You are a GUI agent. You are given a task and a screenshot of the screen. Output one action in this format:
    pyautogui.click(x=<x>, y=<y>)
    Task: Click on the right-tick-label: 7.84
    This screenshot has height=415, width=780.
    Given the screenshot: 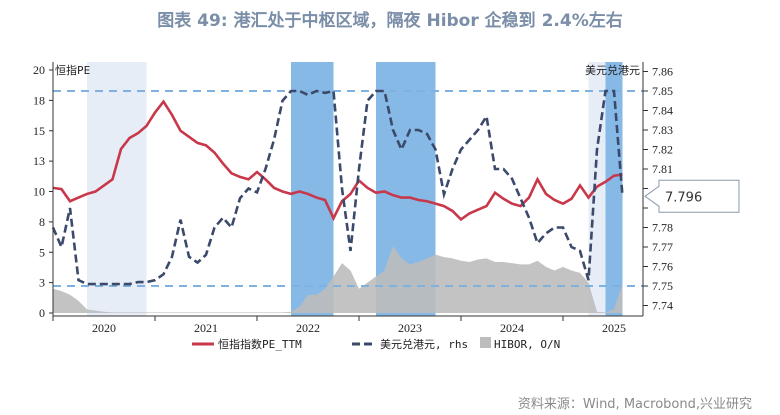 What is the action you would take?
    pyautogui.click(x=662, y=111)
    